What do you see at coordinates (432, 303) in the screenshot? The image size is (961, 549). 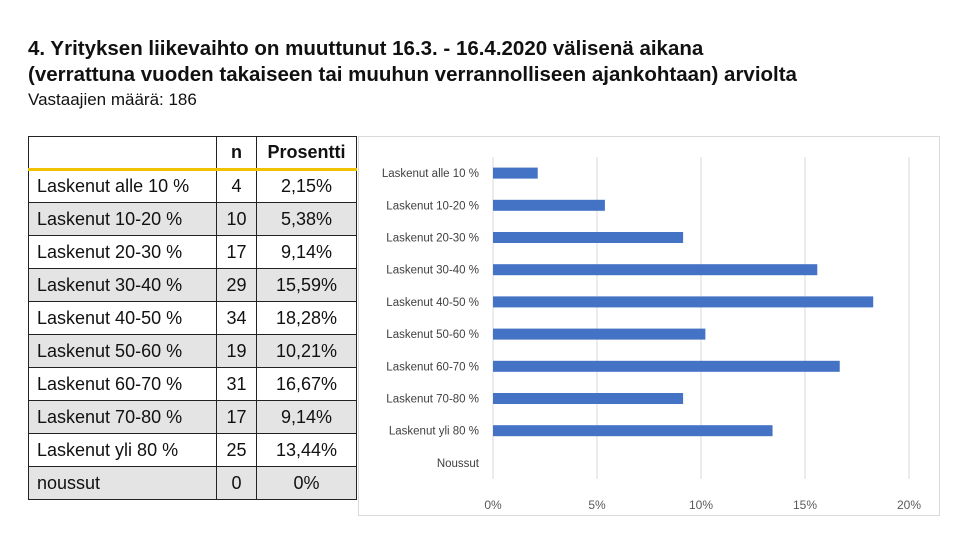 I see `y-tick-label: Laskenut 40-50 %` at bounding box center [432, 303].